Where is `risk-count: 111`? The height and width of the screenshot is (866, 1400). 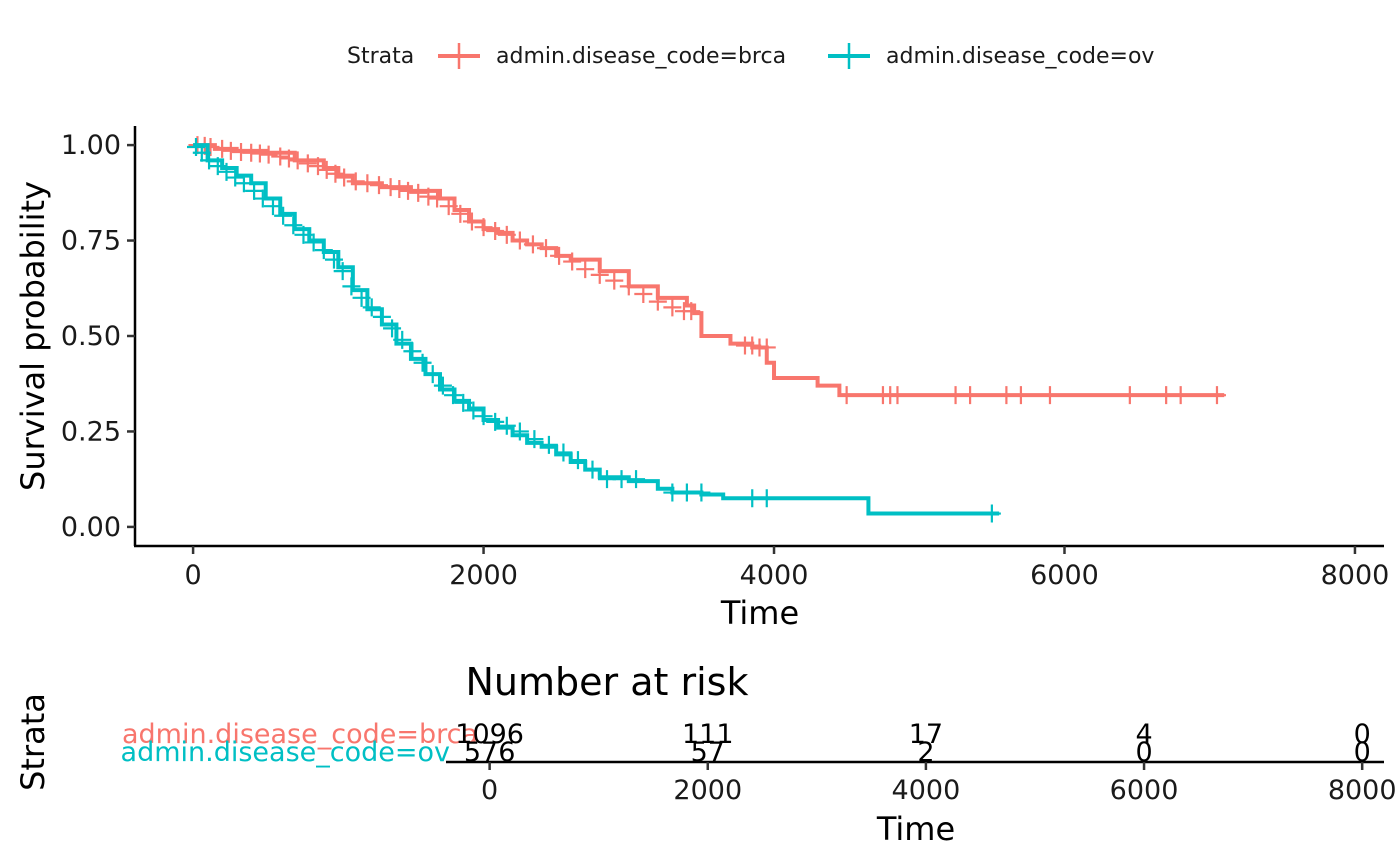
risk-count: 111 is located at coordinates (708, 734).